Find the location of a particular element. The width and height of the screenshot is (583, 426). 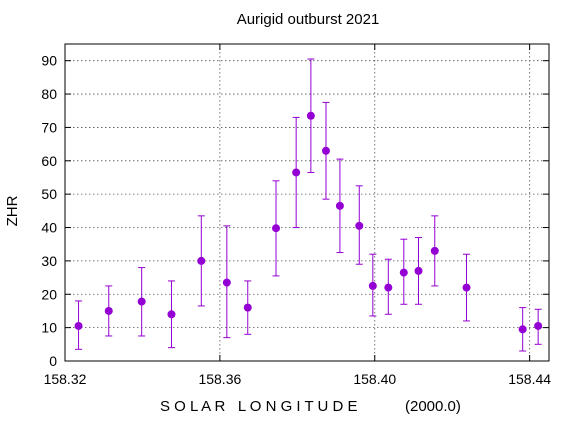

x-axis-label-main: S O L A R L O N G I T U D E is located at coordinates (259, 406).